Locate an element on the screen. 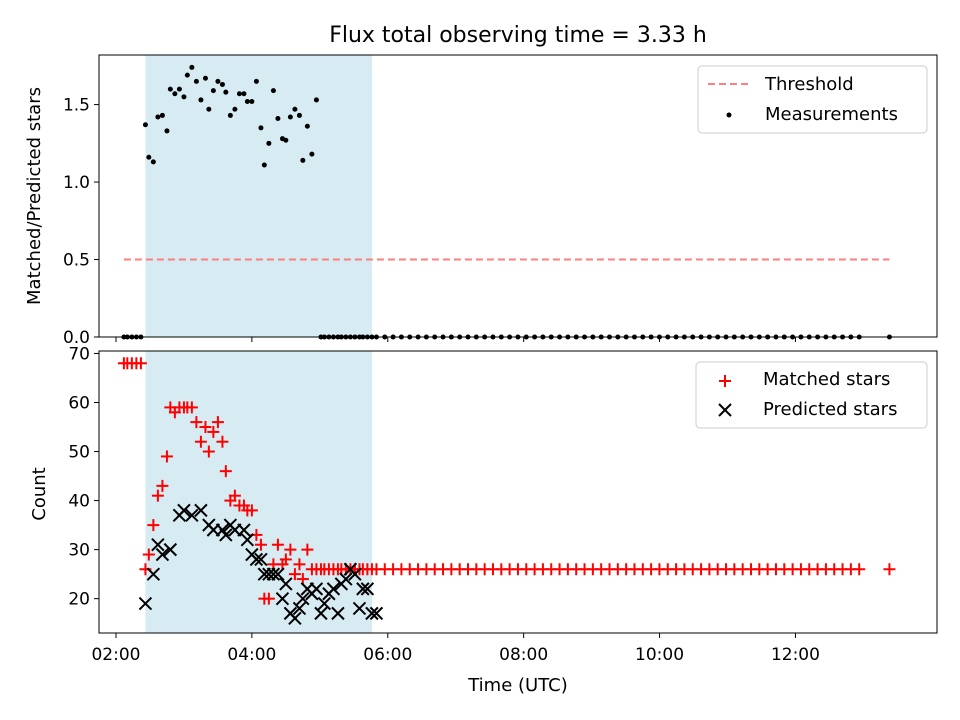 This screenshot has width=960, height=720. bottom-x-ticks: 02:00 04:00 06:00 08:00 10:00 12:00 is located at coordinates (455, 649).